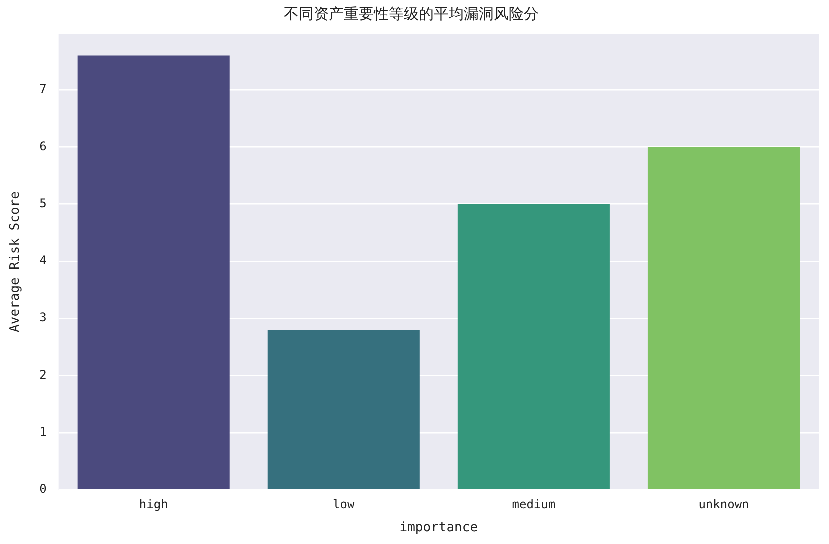  Describe the element at coordinates (439, 528) in the screenshot. I see `x-axis-title: importance` at that location.